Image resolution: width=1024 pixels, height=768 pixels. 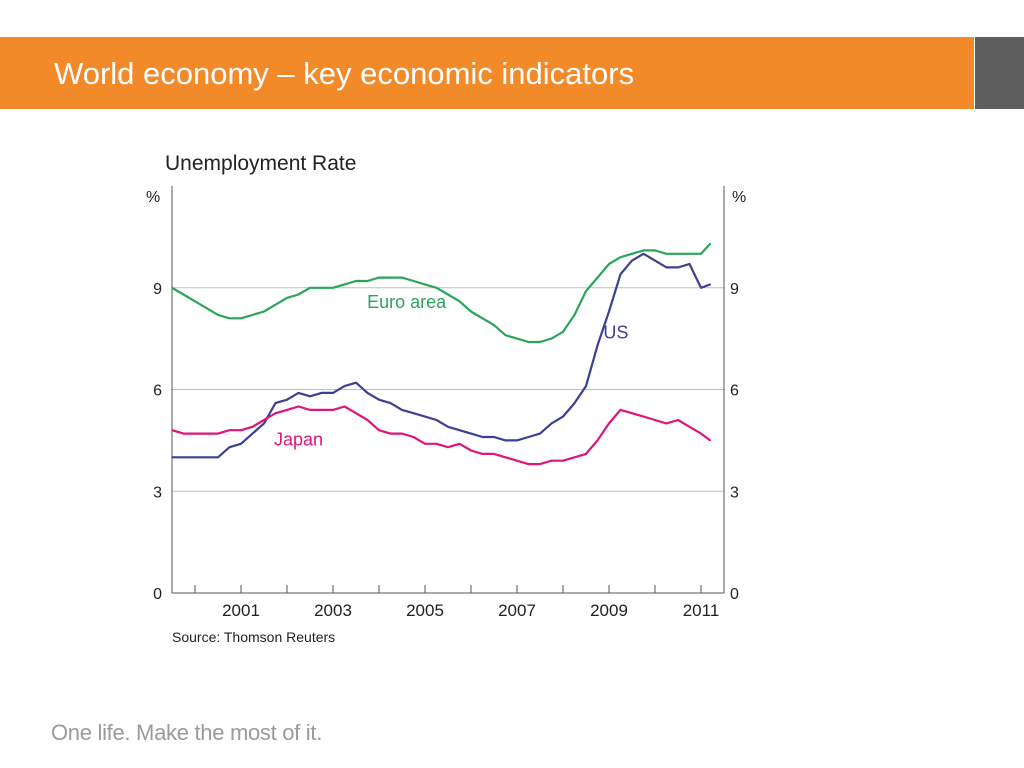 I want to click on y-tick-label-right: 9, so click(x=734, y=289).